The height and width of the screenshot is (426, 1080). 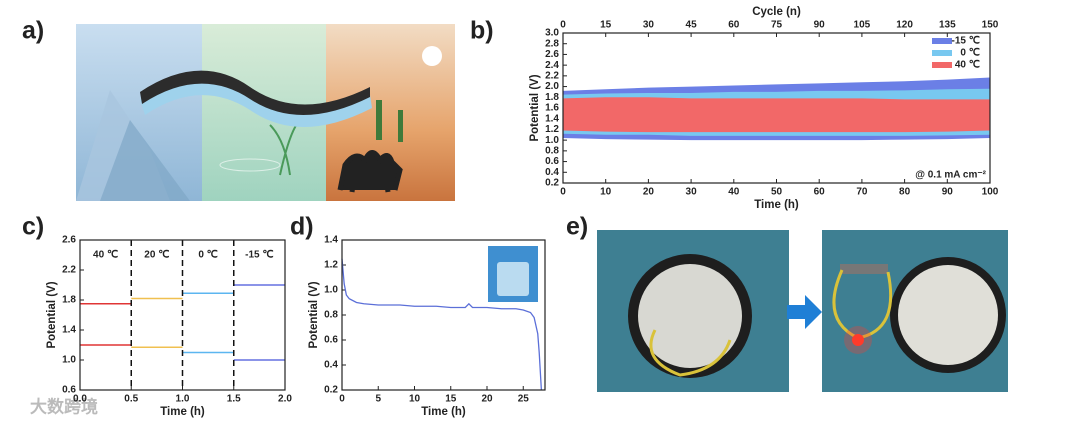 I want to click on illustration, so click(x=265, y=112).